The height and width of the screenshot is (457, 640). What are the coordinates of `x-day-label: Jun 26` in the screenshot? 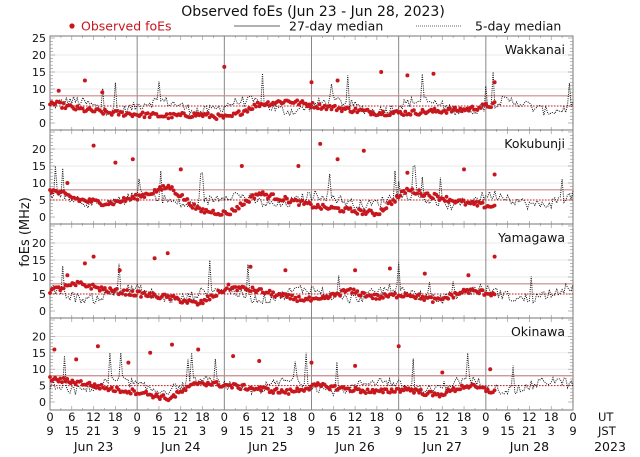 It's located at (354, 446).